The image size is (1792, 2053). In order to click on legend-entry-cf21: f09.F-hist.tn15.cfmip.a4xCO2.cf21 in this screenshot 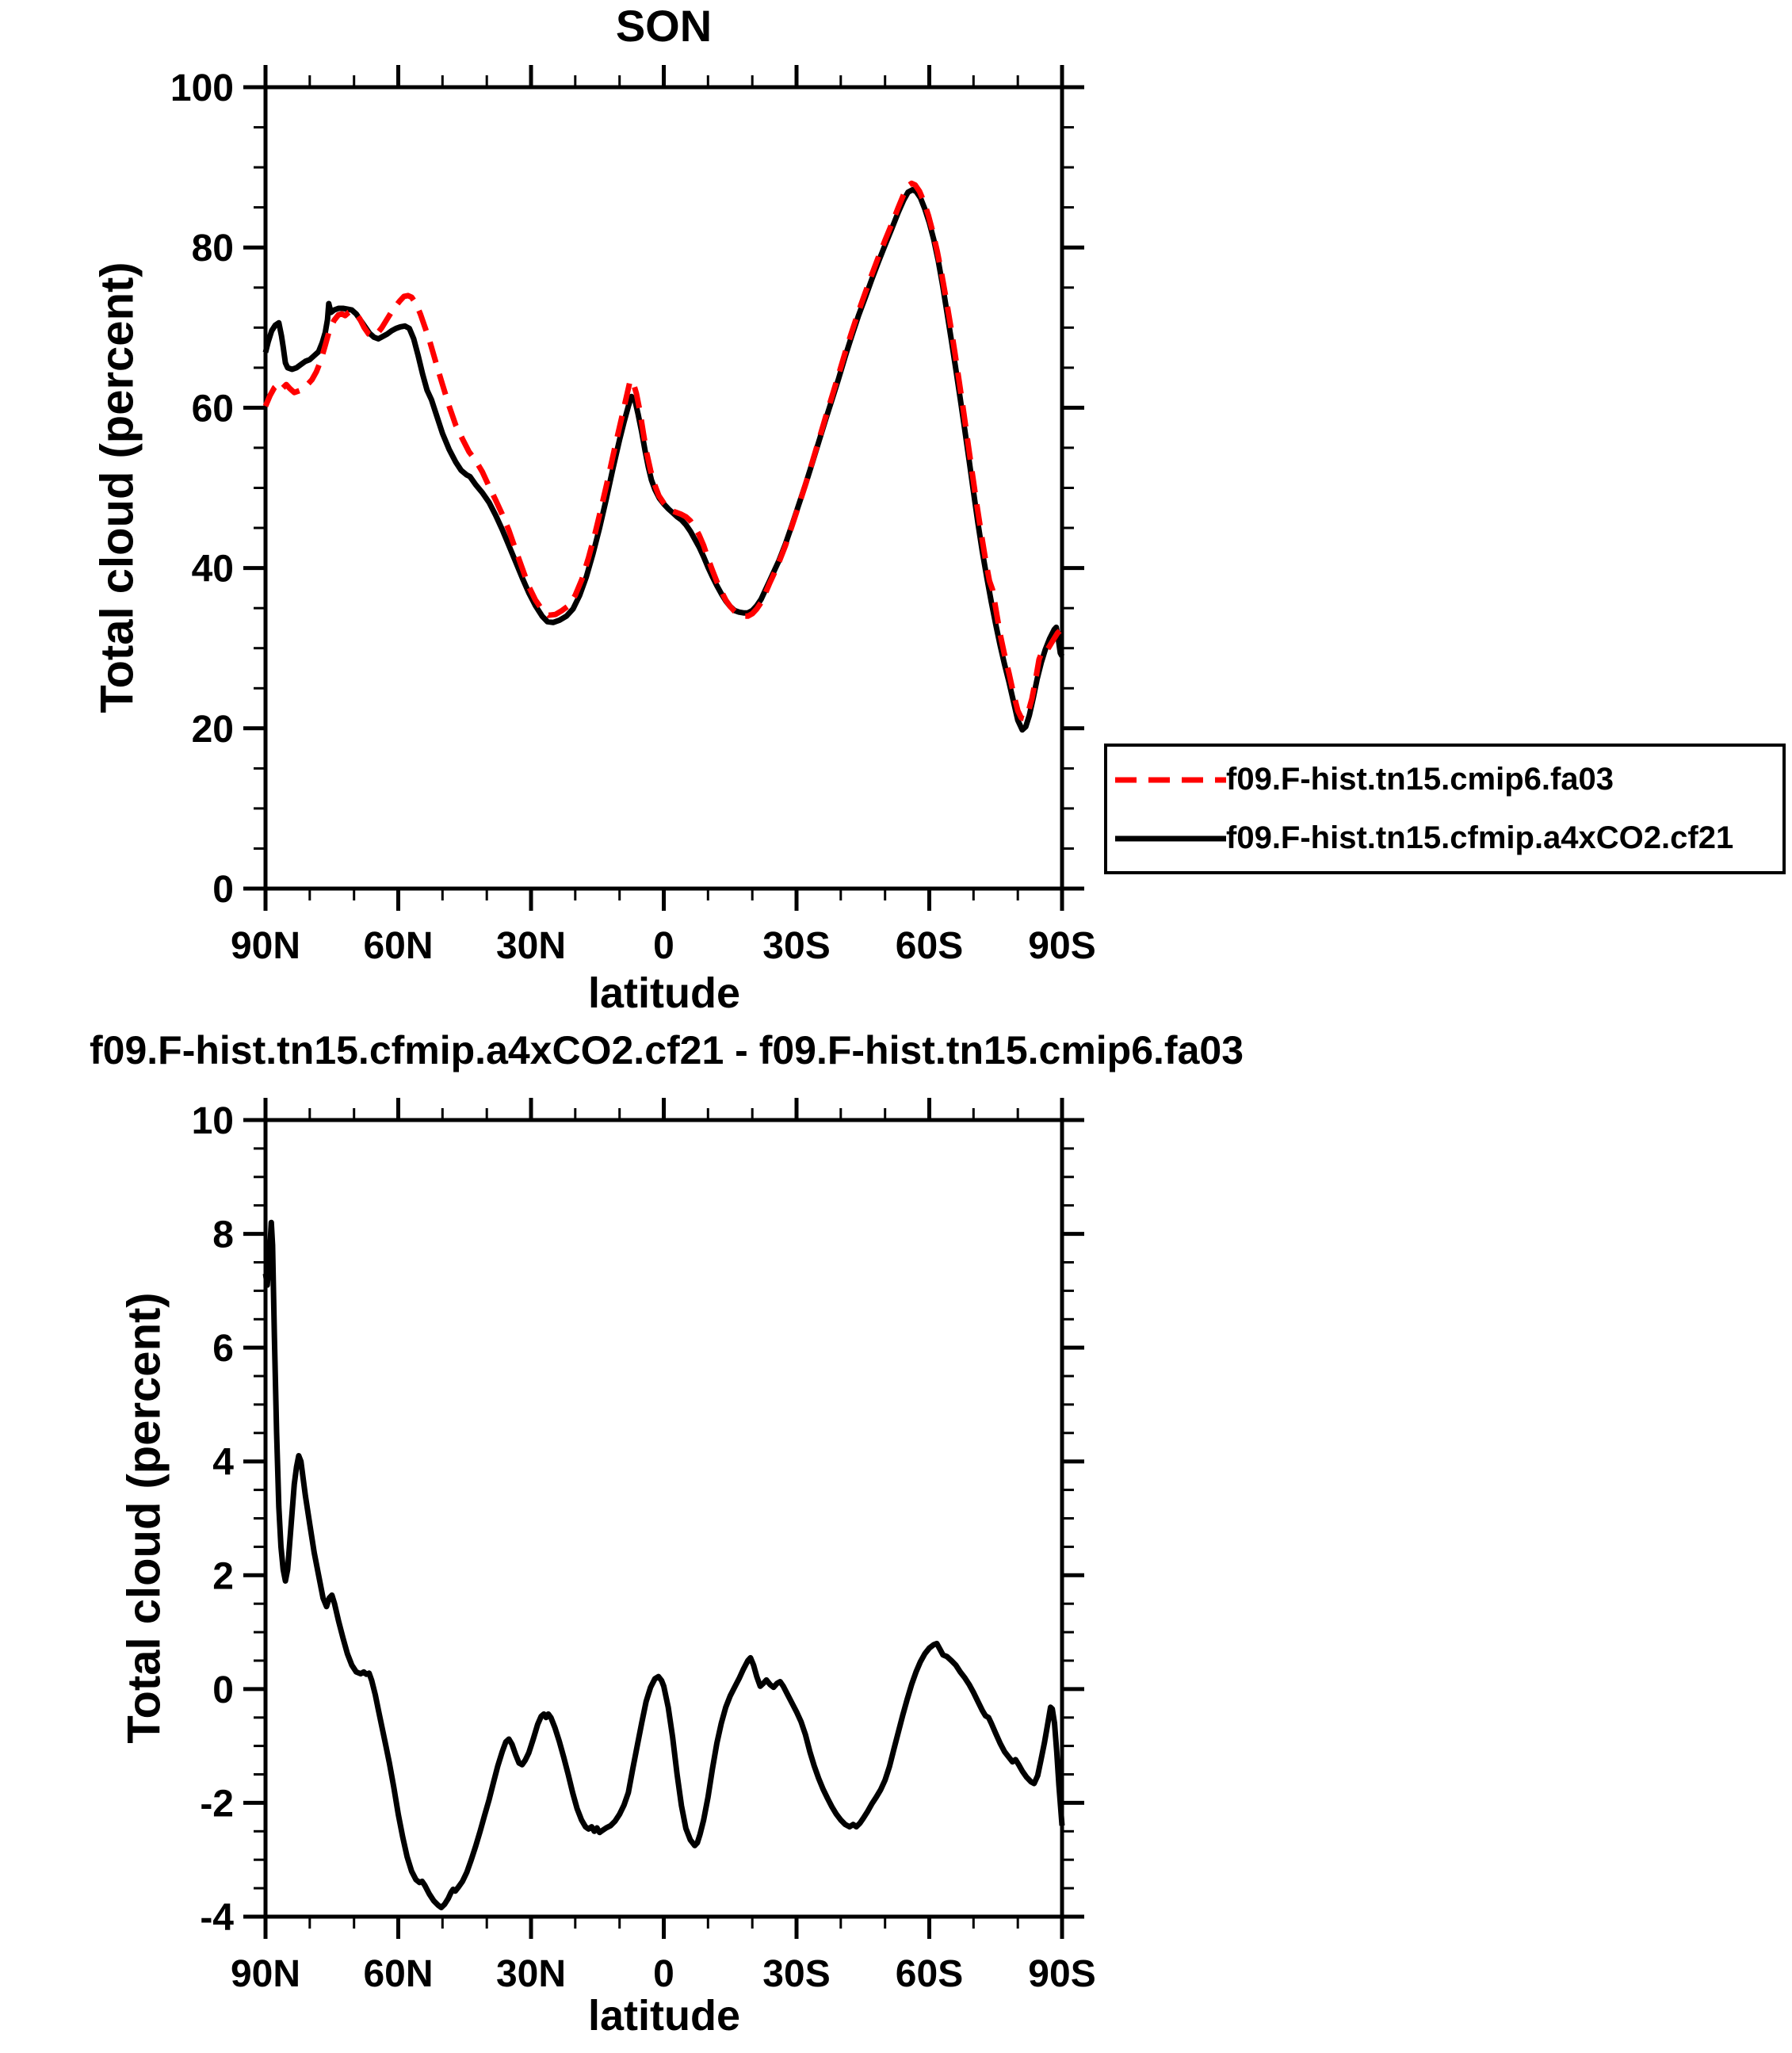, I will do `click(1444, 838)`.